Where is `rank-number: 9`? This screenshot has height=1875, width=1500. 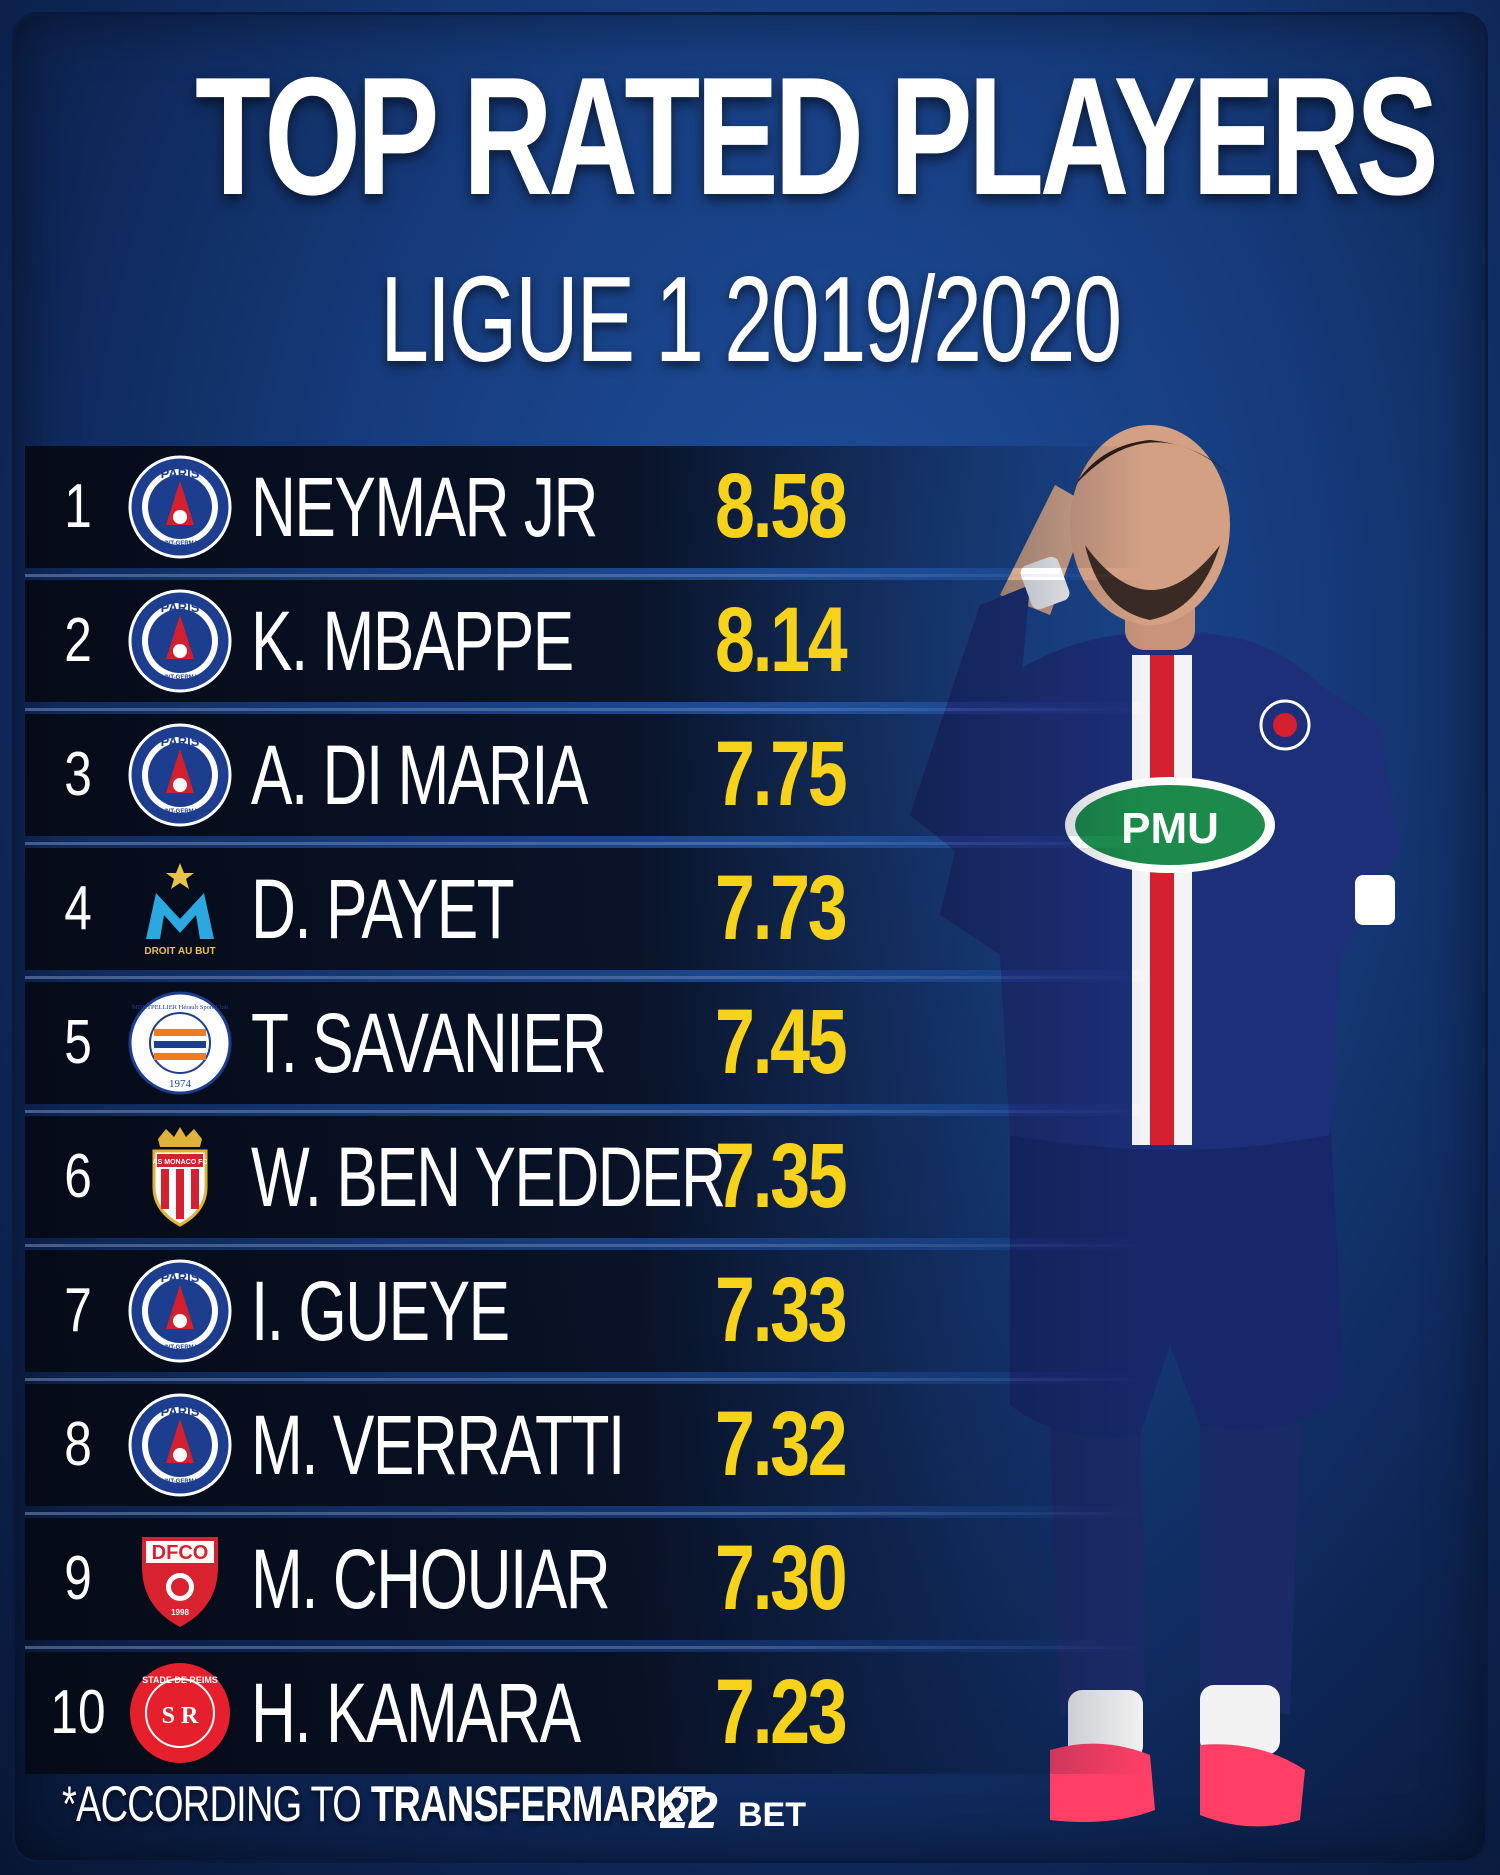 rank-number: 9 is located at coordinates (78, 1578).